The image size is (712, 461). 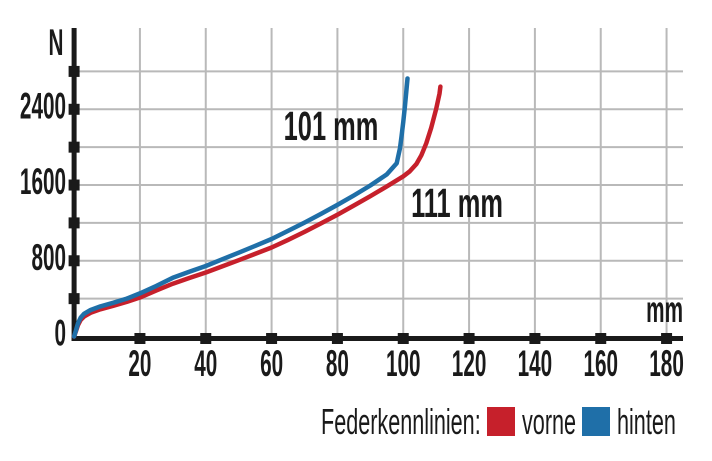 I want to click on x-tick-label: 80, so click(x=337, y=364).